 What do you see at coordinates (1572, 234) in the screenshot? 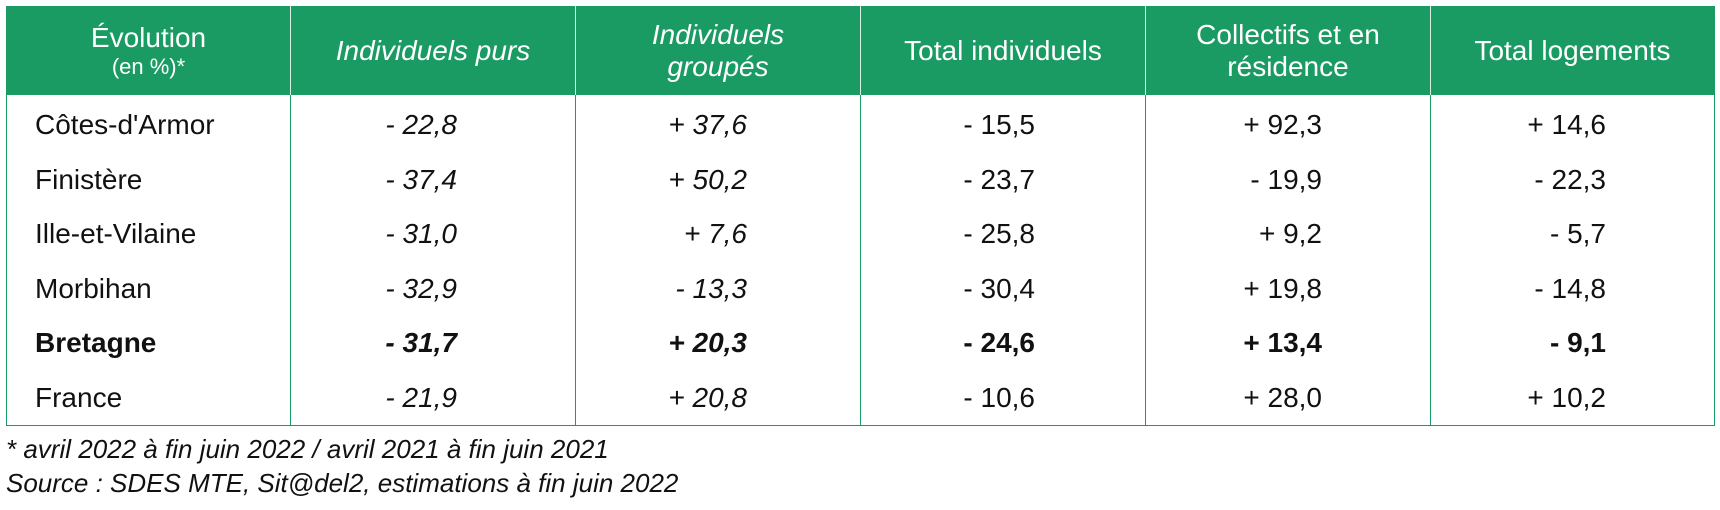
I see `cell-total-logements: - 5,7` at bounding box center [1572, 234].